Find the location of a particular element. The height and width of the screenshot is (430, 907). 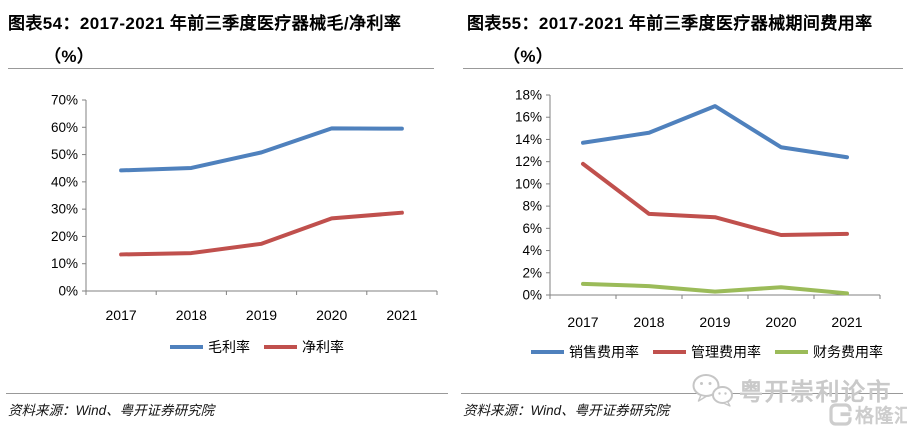

figure55-source-divider is located at coordinates (682, 393).